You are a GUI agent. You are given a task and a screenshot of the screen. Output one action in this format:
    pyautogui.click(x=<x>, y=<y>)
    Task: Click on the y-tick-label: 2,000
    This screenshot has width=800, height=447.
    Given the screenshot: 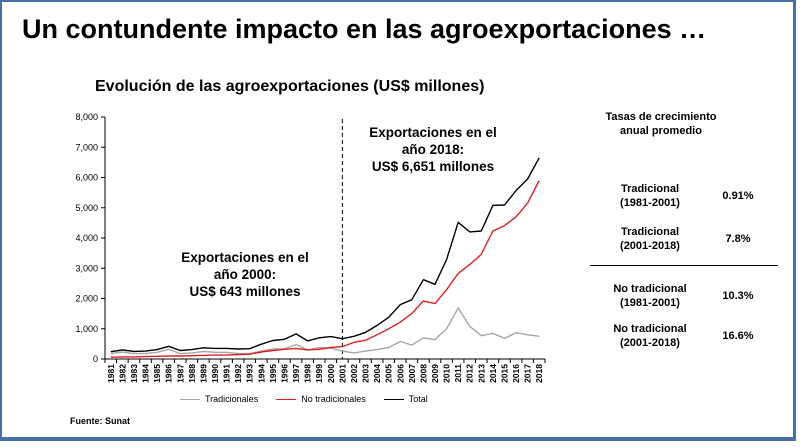 What is the action you would take?
    pyautogui.click(x=86, y=299)
    